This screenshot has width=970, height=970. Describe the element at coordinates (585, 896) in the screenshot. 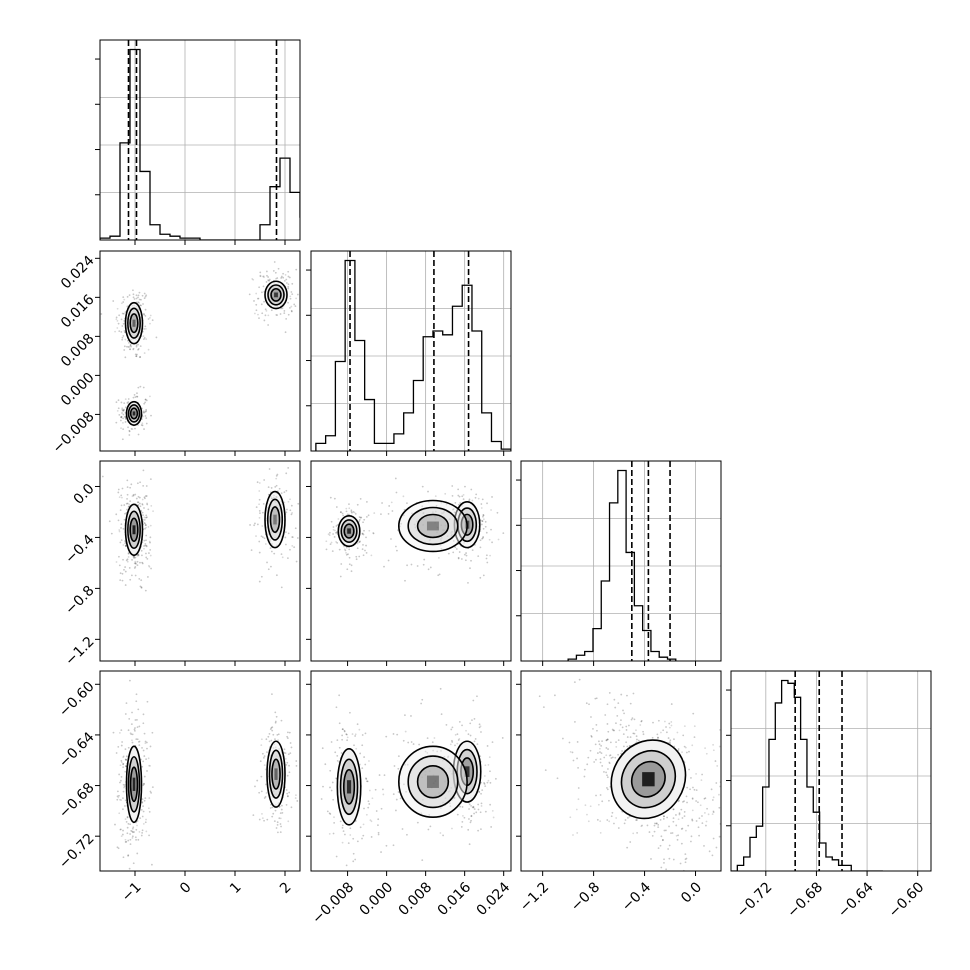

I see `x-tick-label: −0.8` at that location.